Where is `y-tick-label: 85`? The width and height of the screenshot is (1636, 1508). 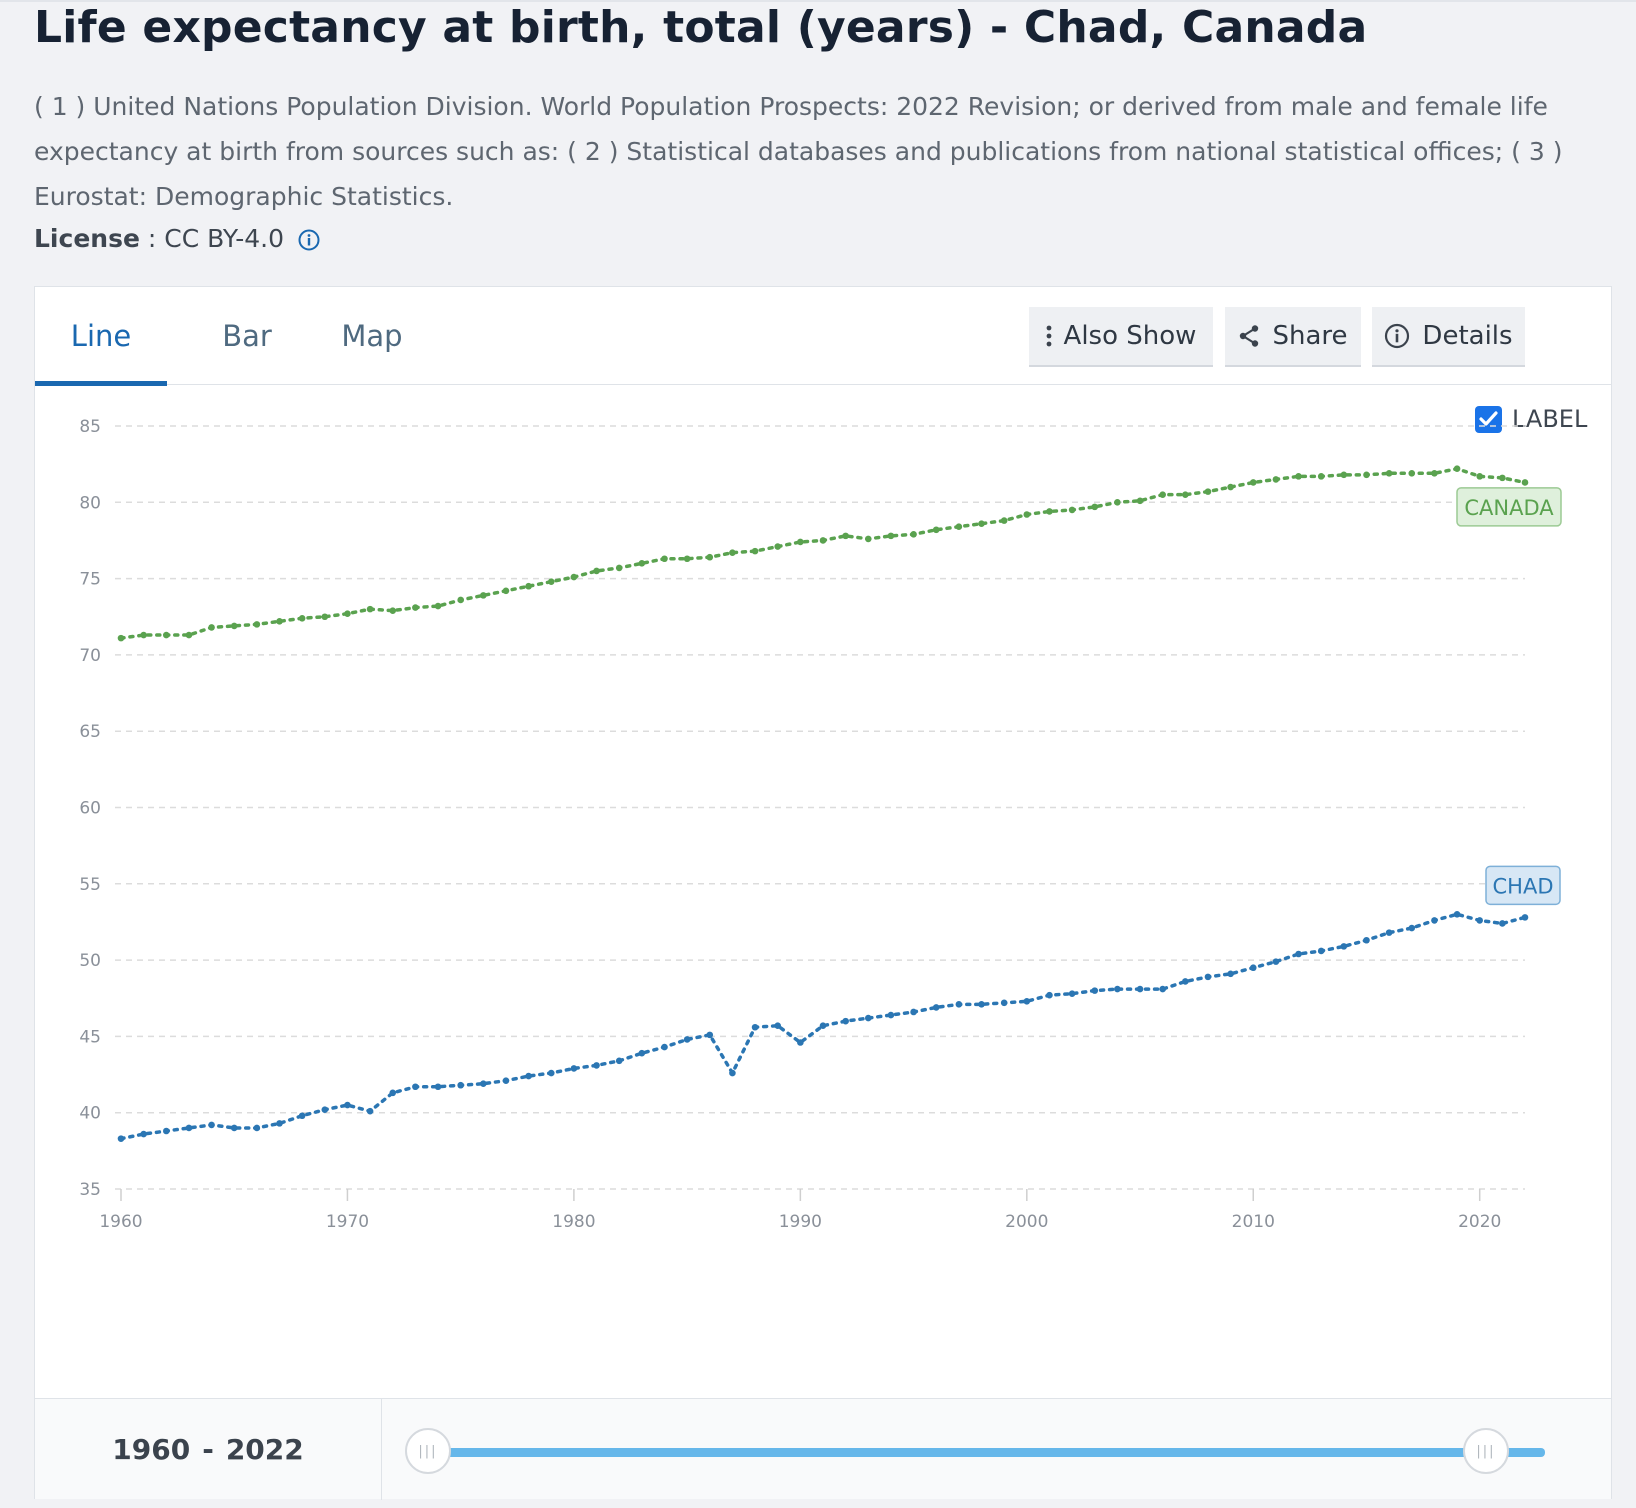
y-tick-label: 85 is located at coordinates (90, 427).